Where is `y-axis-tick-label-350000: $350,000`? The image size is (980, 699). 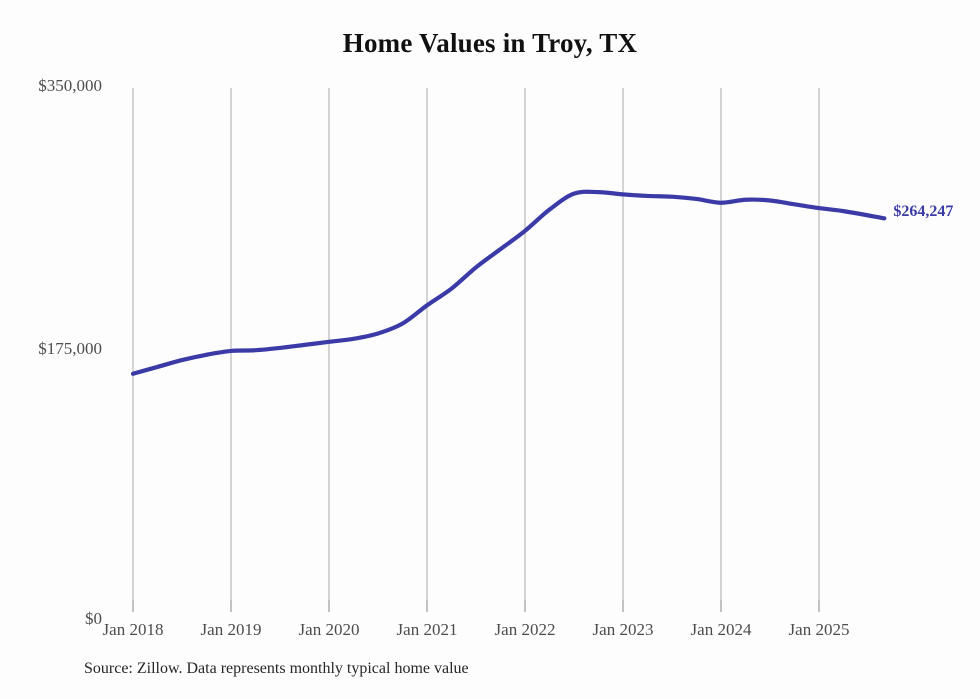 y-axis-tick-label-350000: $350,000 is located at coordinates (70, 85).